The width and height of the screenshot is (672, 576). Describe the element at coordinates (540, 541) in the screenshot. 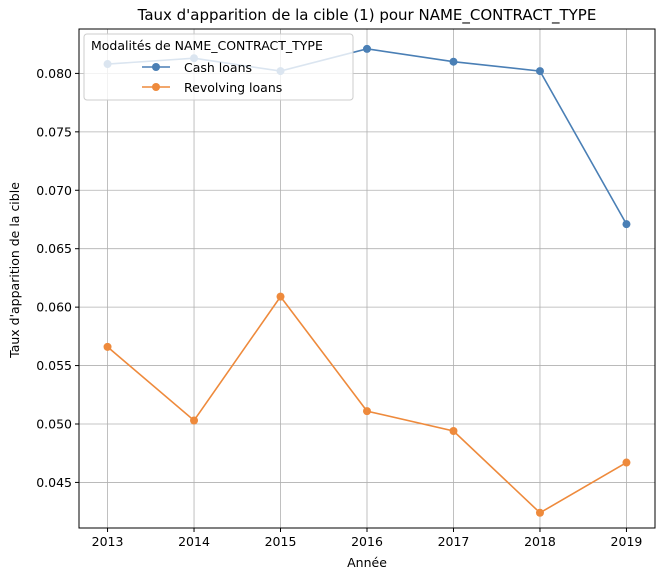

I see `x-tick-label: 2018` at that location.